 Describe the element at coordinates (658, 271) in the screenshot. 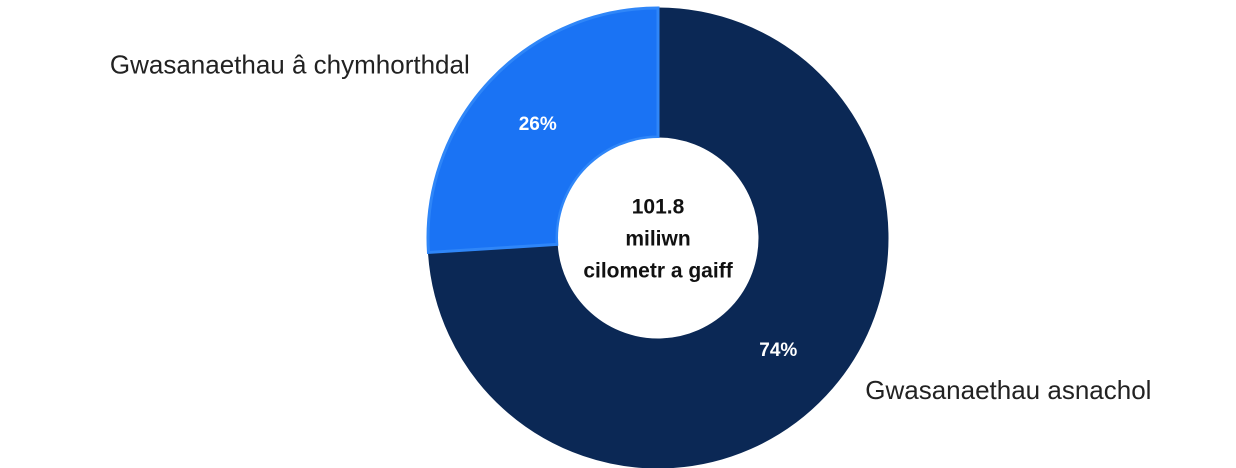

I see `center-label: cilometr a gaiff` at that location.